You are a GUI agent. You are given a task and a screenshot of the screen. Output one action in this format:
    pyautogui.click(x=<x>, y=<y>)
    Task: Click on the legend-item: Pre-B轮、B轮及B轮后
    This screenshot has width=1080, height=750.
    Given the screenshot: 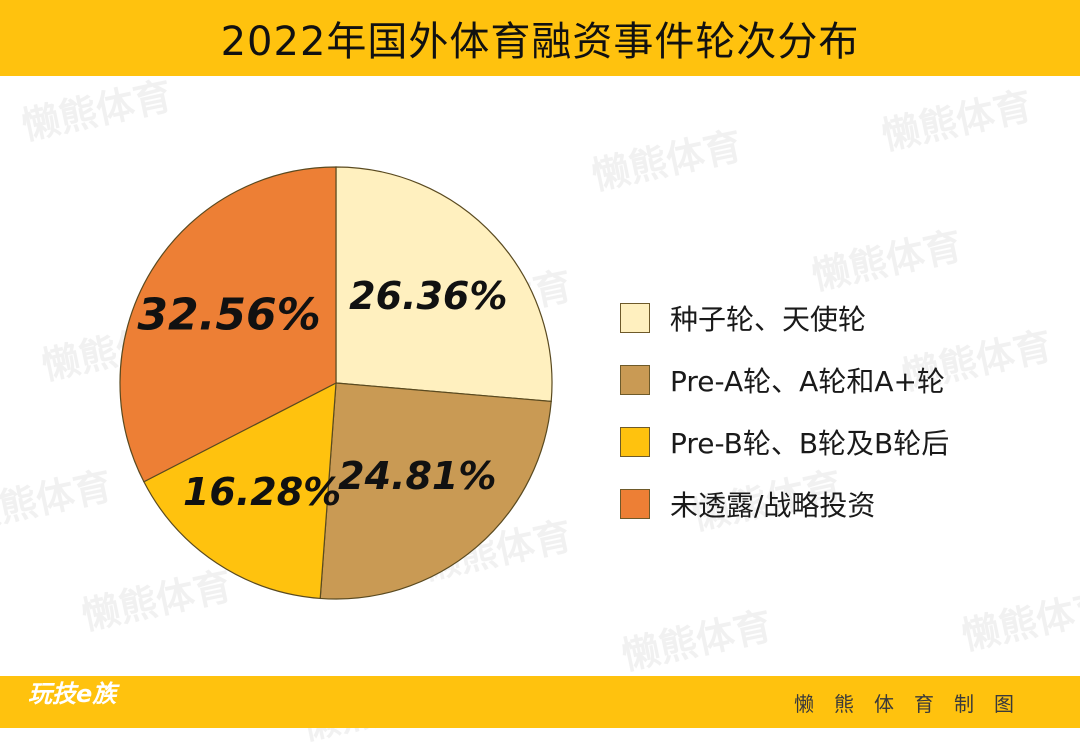 What is the action you would take?
    pyautogui.click(x=784, y=442)
    